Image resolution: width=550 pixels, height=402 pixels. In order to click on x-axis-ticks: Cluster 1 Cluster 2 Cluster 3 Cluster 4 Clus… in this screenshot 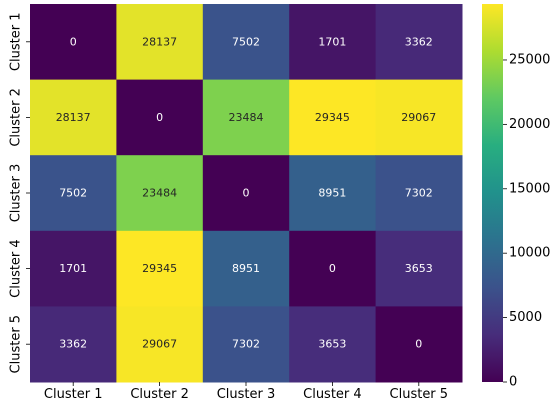, I will do `click(246, 392)`.